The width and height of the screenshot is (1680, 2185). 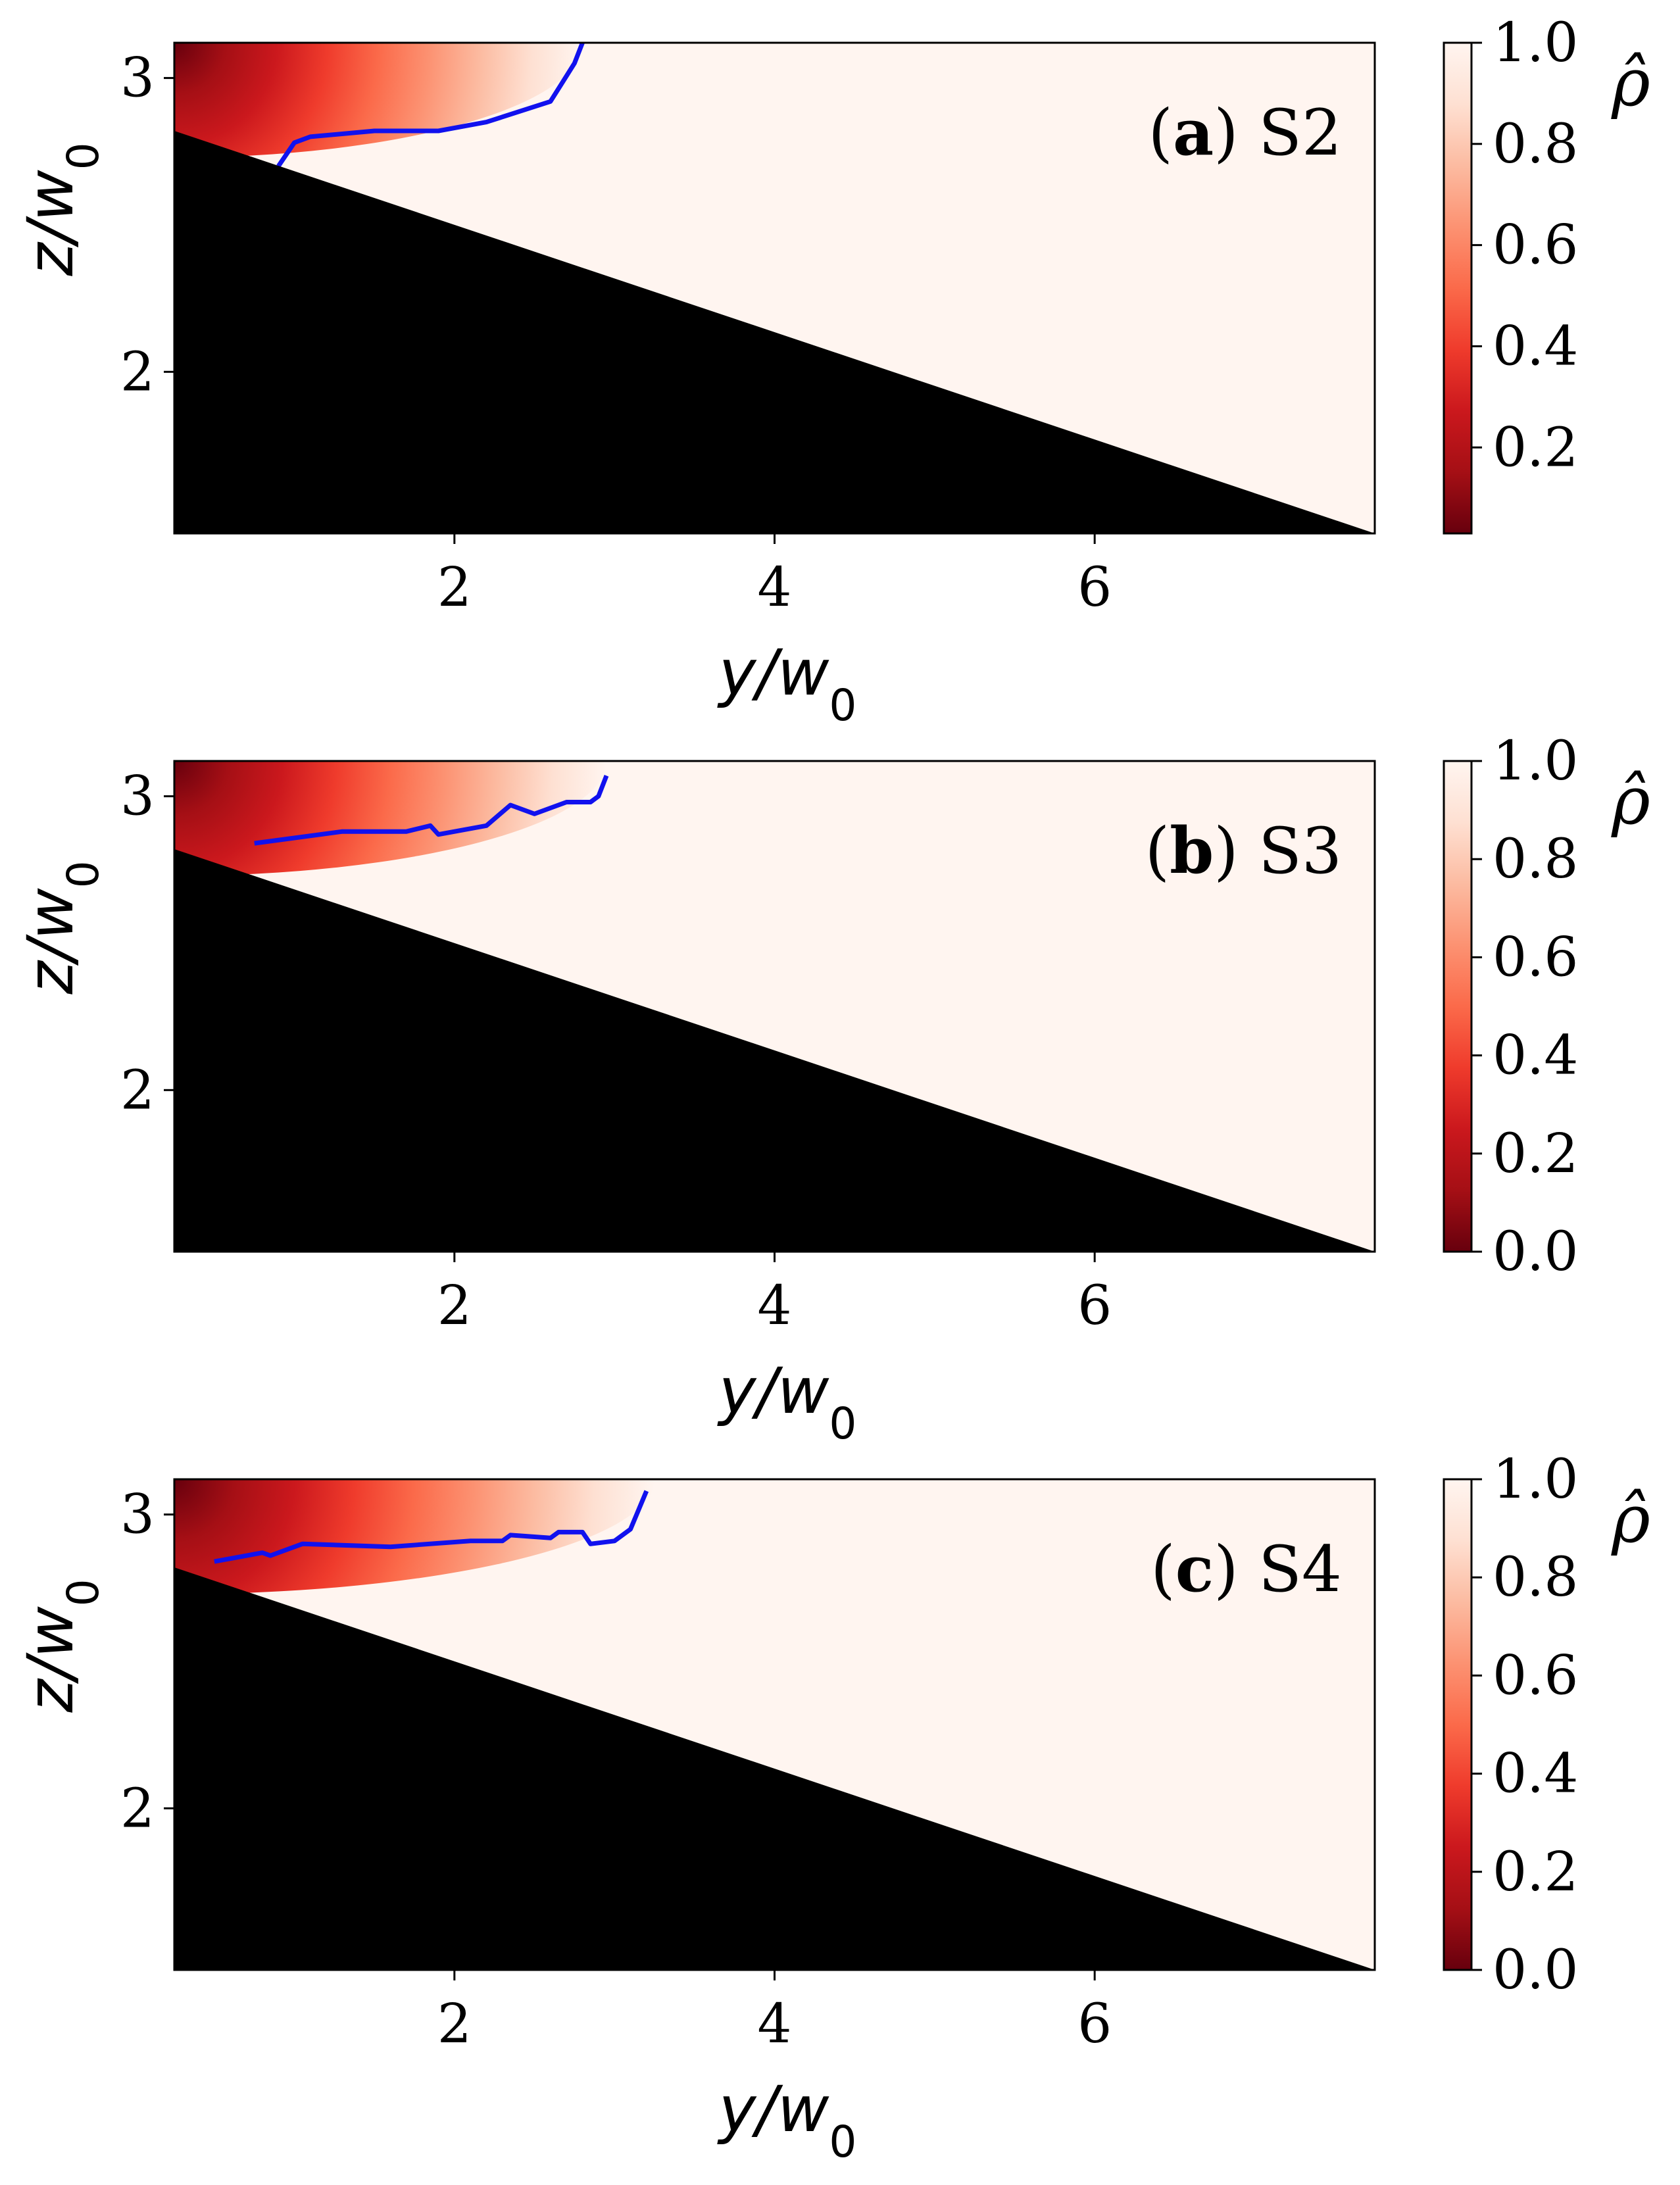 I want to click on panel-label: (c) S4, so click(x=1246, y=1569).